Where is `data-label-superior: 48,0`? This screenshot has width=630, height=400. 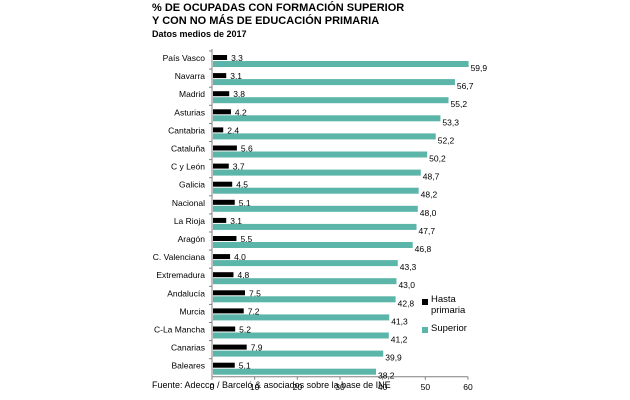
data-label-superior: 48,0 is located at coordinates (428, 213).